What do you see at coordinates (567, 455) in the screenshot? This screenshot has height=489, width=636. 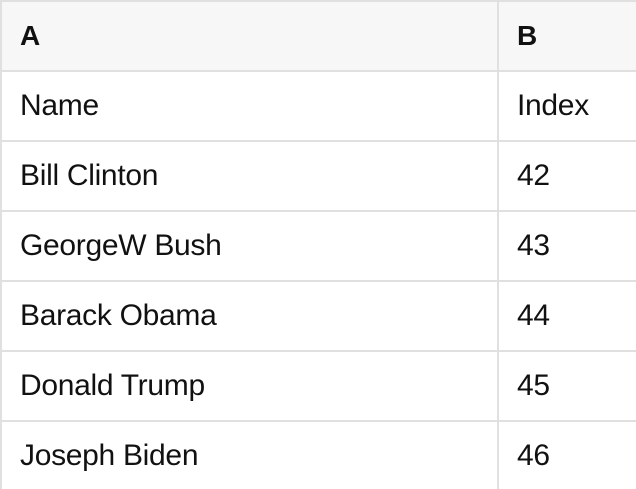 I see `cell-b6: 46` at bounding box center [567, 455].